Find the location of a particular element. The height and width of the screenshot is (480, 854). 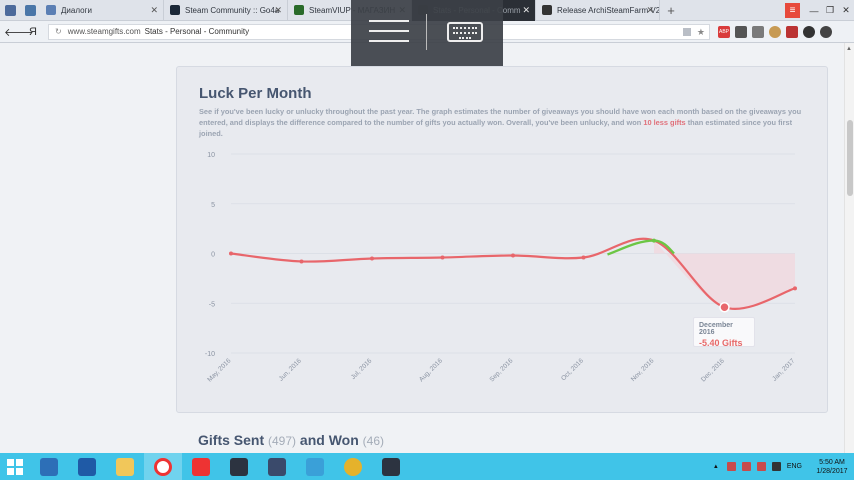

x-tick-label: Jun, 2016 is located at coordinates (290, 369).